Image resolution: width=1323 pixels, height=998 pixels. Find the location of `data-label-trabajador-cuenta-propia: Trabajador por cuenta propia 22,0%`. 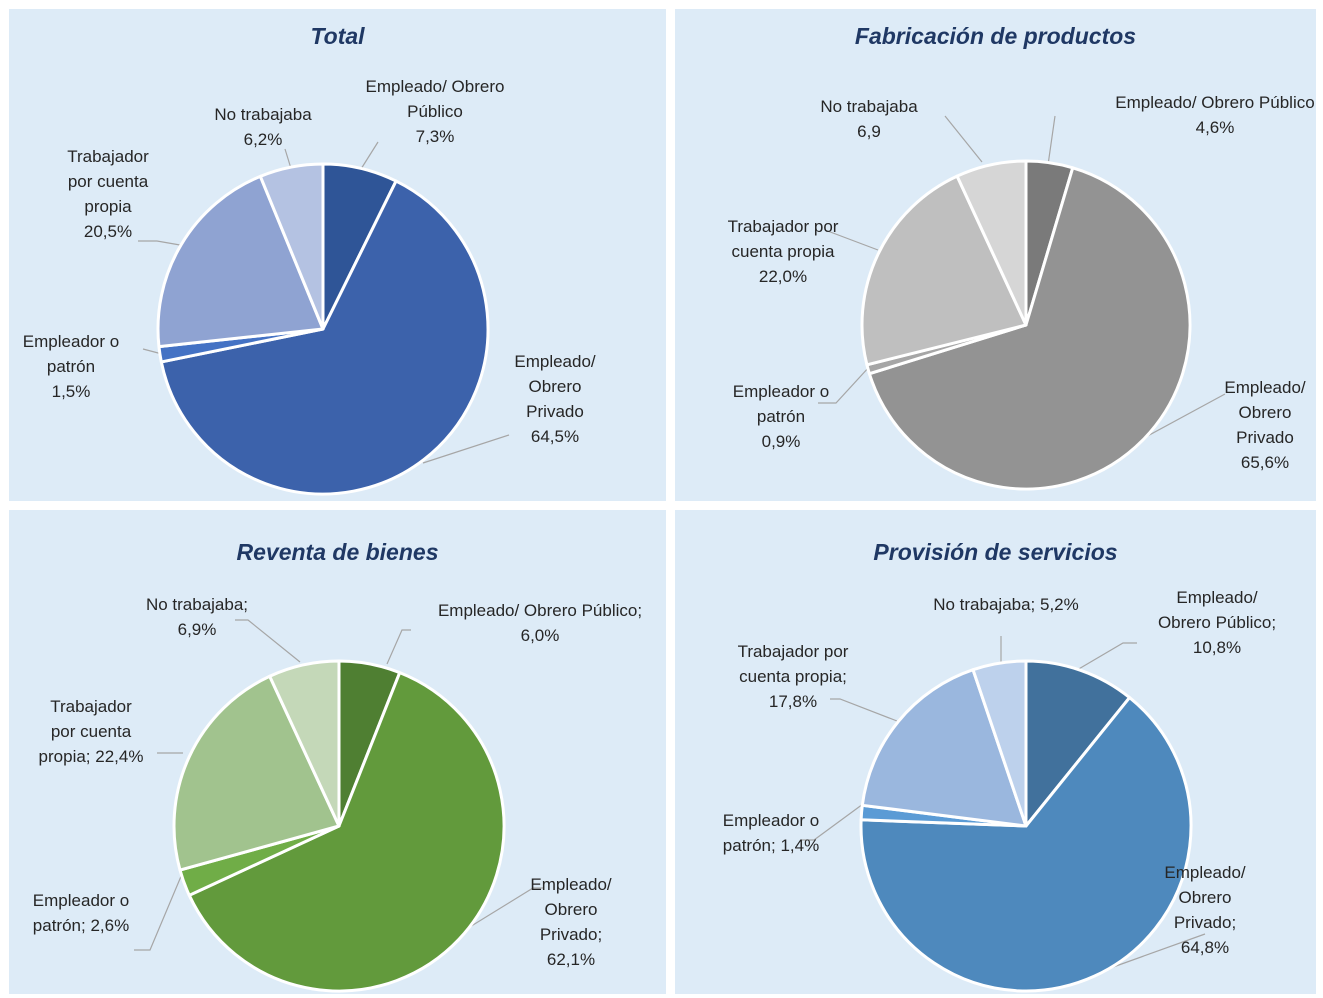

data-label-trabajador-cuenta-propia: Trabajador por cuenta propia 22,0% is located at coordinates (783, 251).